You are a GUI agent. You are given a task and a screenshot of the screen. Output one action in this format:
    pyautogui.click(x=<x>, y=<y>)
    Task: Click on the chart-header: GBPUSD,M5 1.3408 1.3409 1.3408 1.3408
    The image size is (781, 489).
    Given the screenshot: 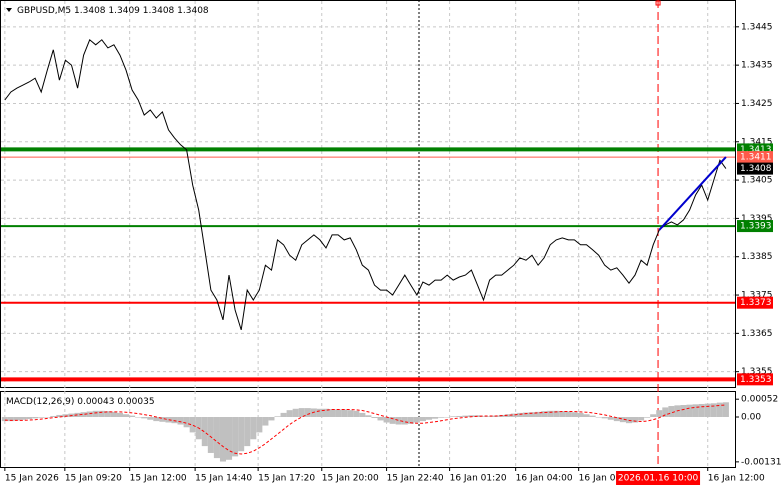 What is the action you would take?
    pyautogui.click(x=113, y=11)
    